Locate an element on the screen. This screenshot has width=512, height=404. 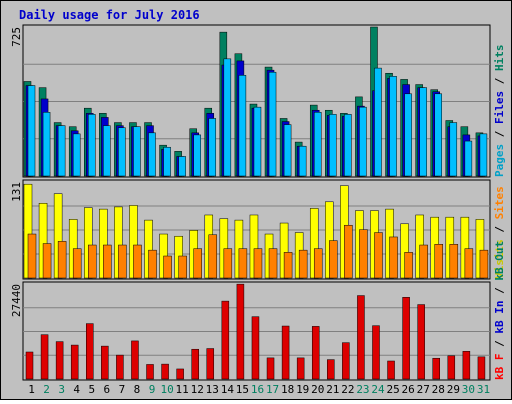
panel-kbytes-side-label-part: kB In is located at coordinates (499, 317).